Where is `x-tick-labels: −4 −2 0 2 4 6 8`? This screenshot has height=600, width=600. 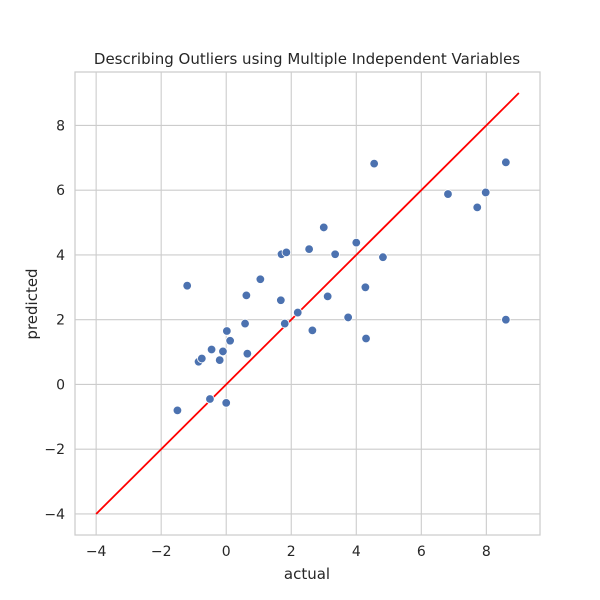
x-tick-labels: −4 −2 0 2 4 6 8 is located at coordinates (288, 552).